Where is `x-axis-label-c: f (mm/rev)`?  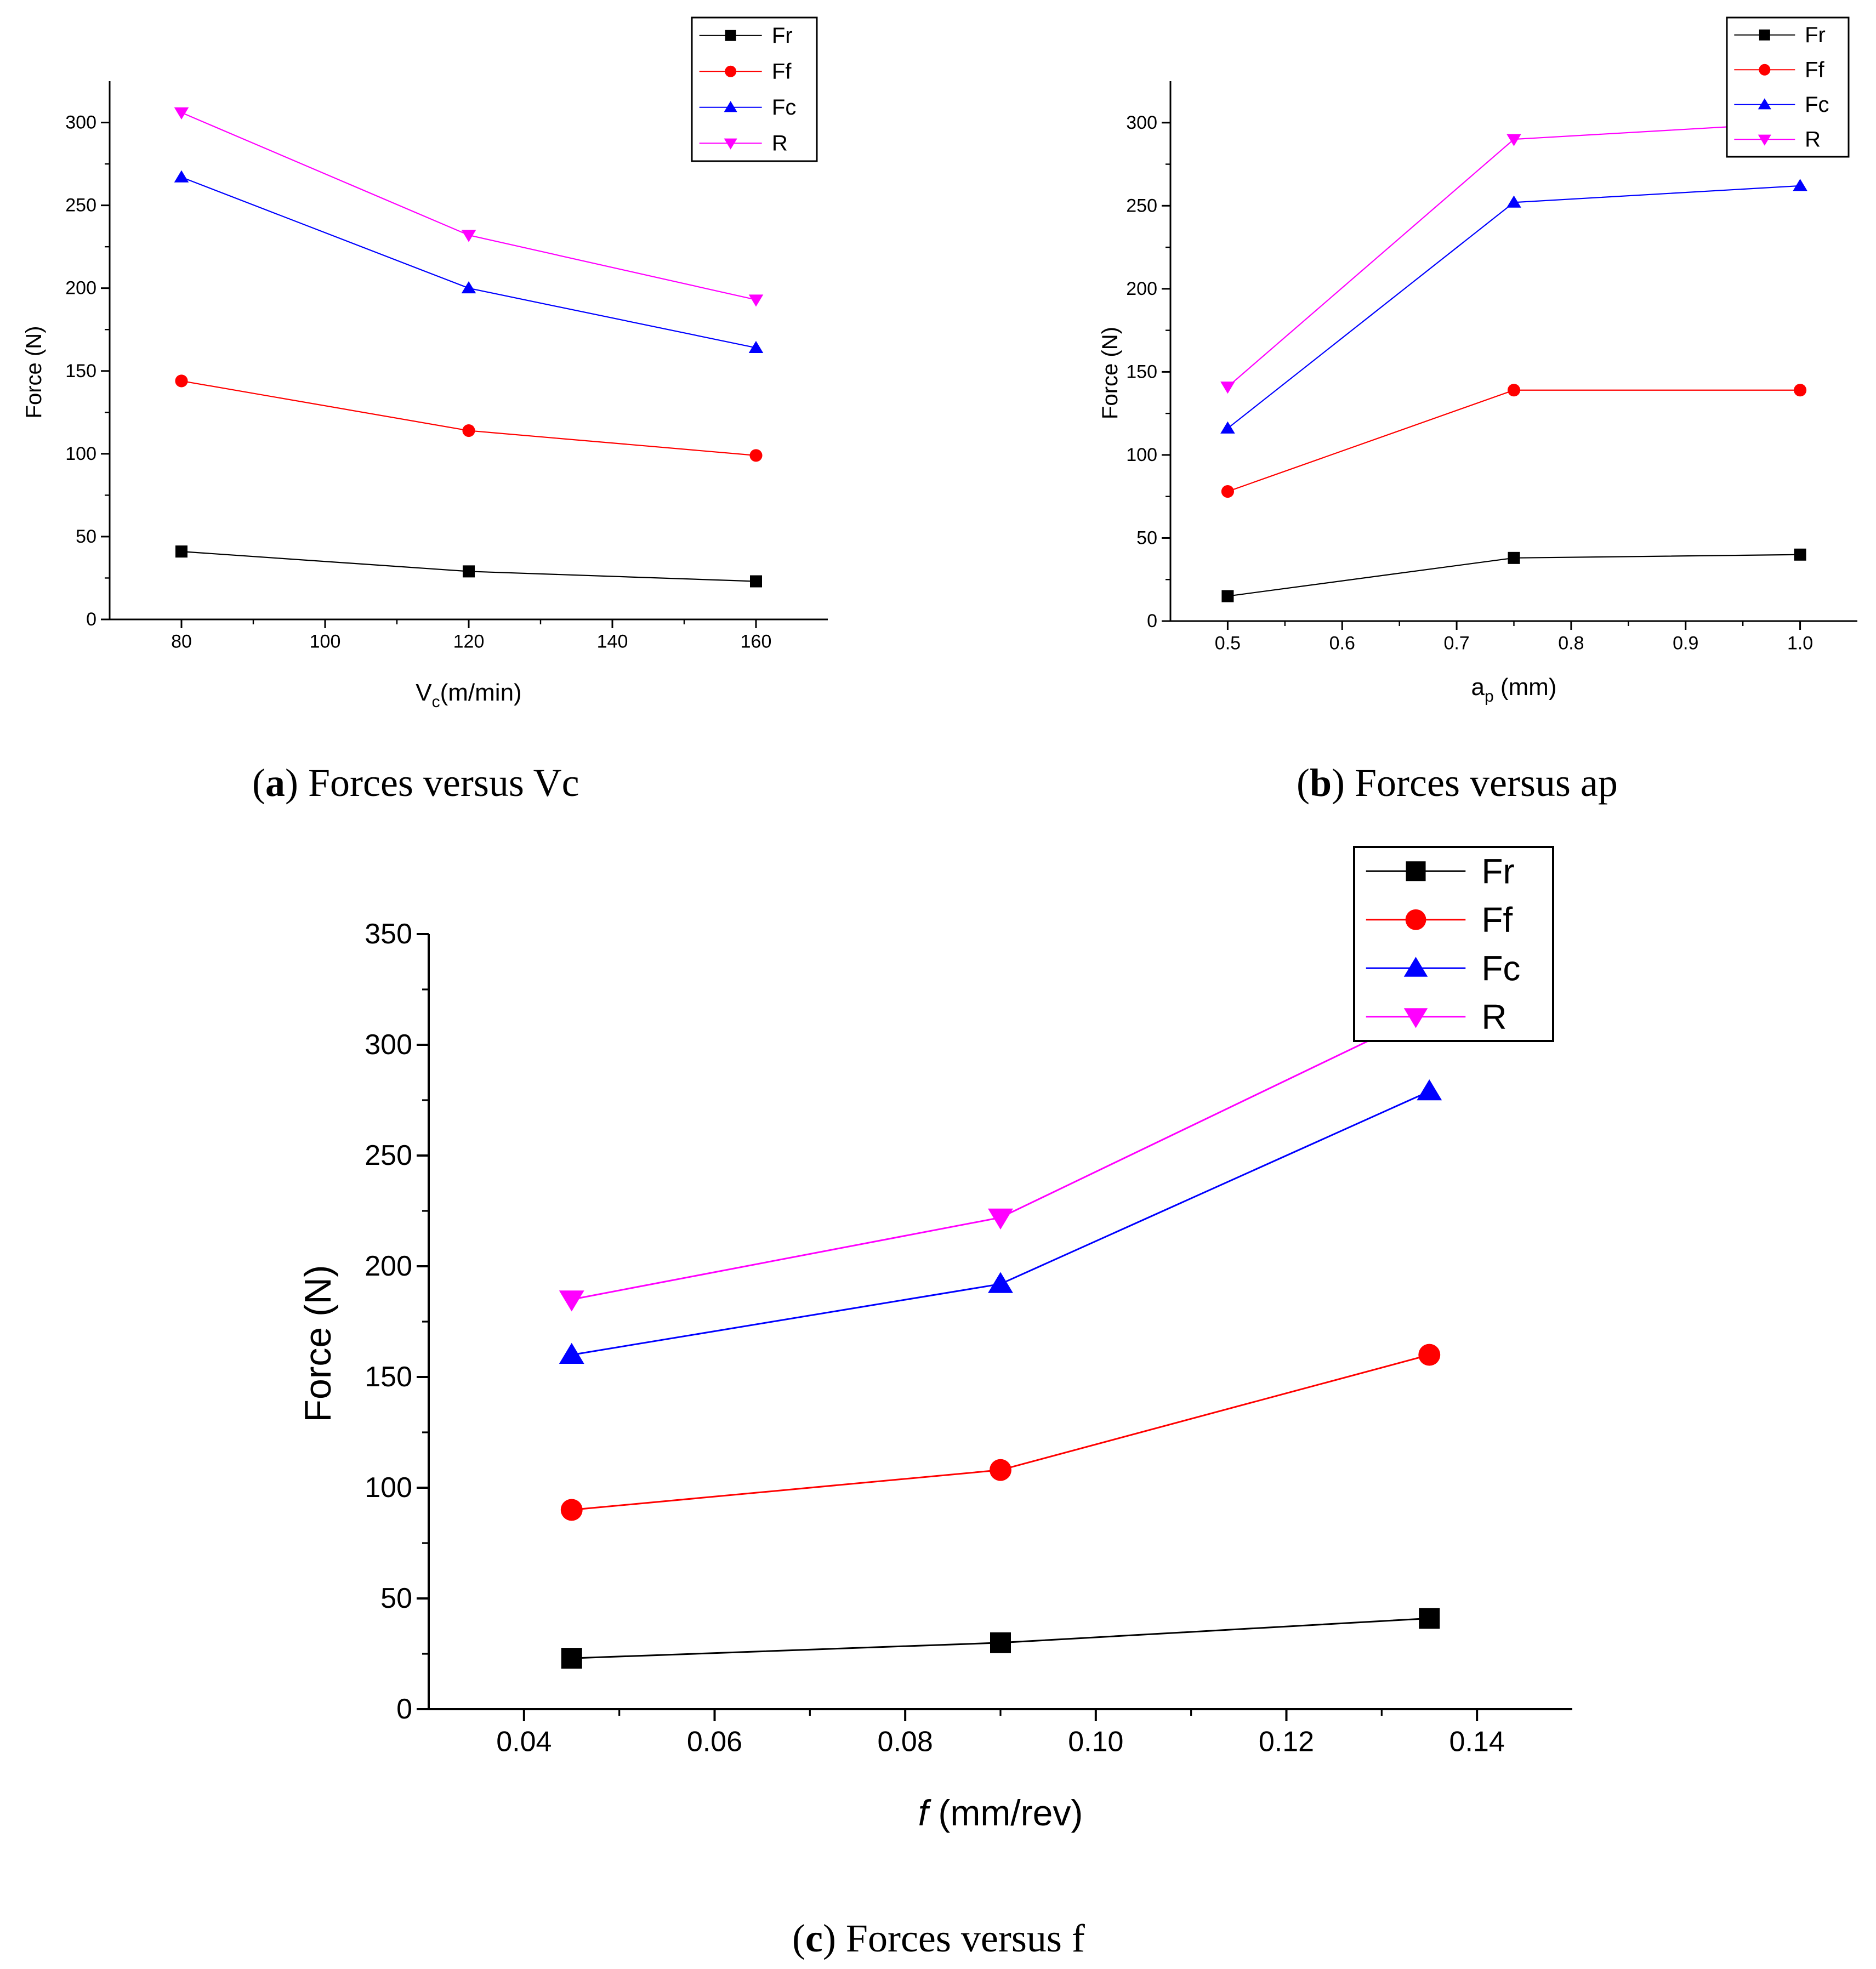
x-axis-label-c: f (mm/rev) is located at coordinates (1000, 1813).